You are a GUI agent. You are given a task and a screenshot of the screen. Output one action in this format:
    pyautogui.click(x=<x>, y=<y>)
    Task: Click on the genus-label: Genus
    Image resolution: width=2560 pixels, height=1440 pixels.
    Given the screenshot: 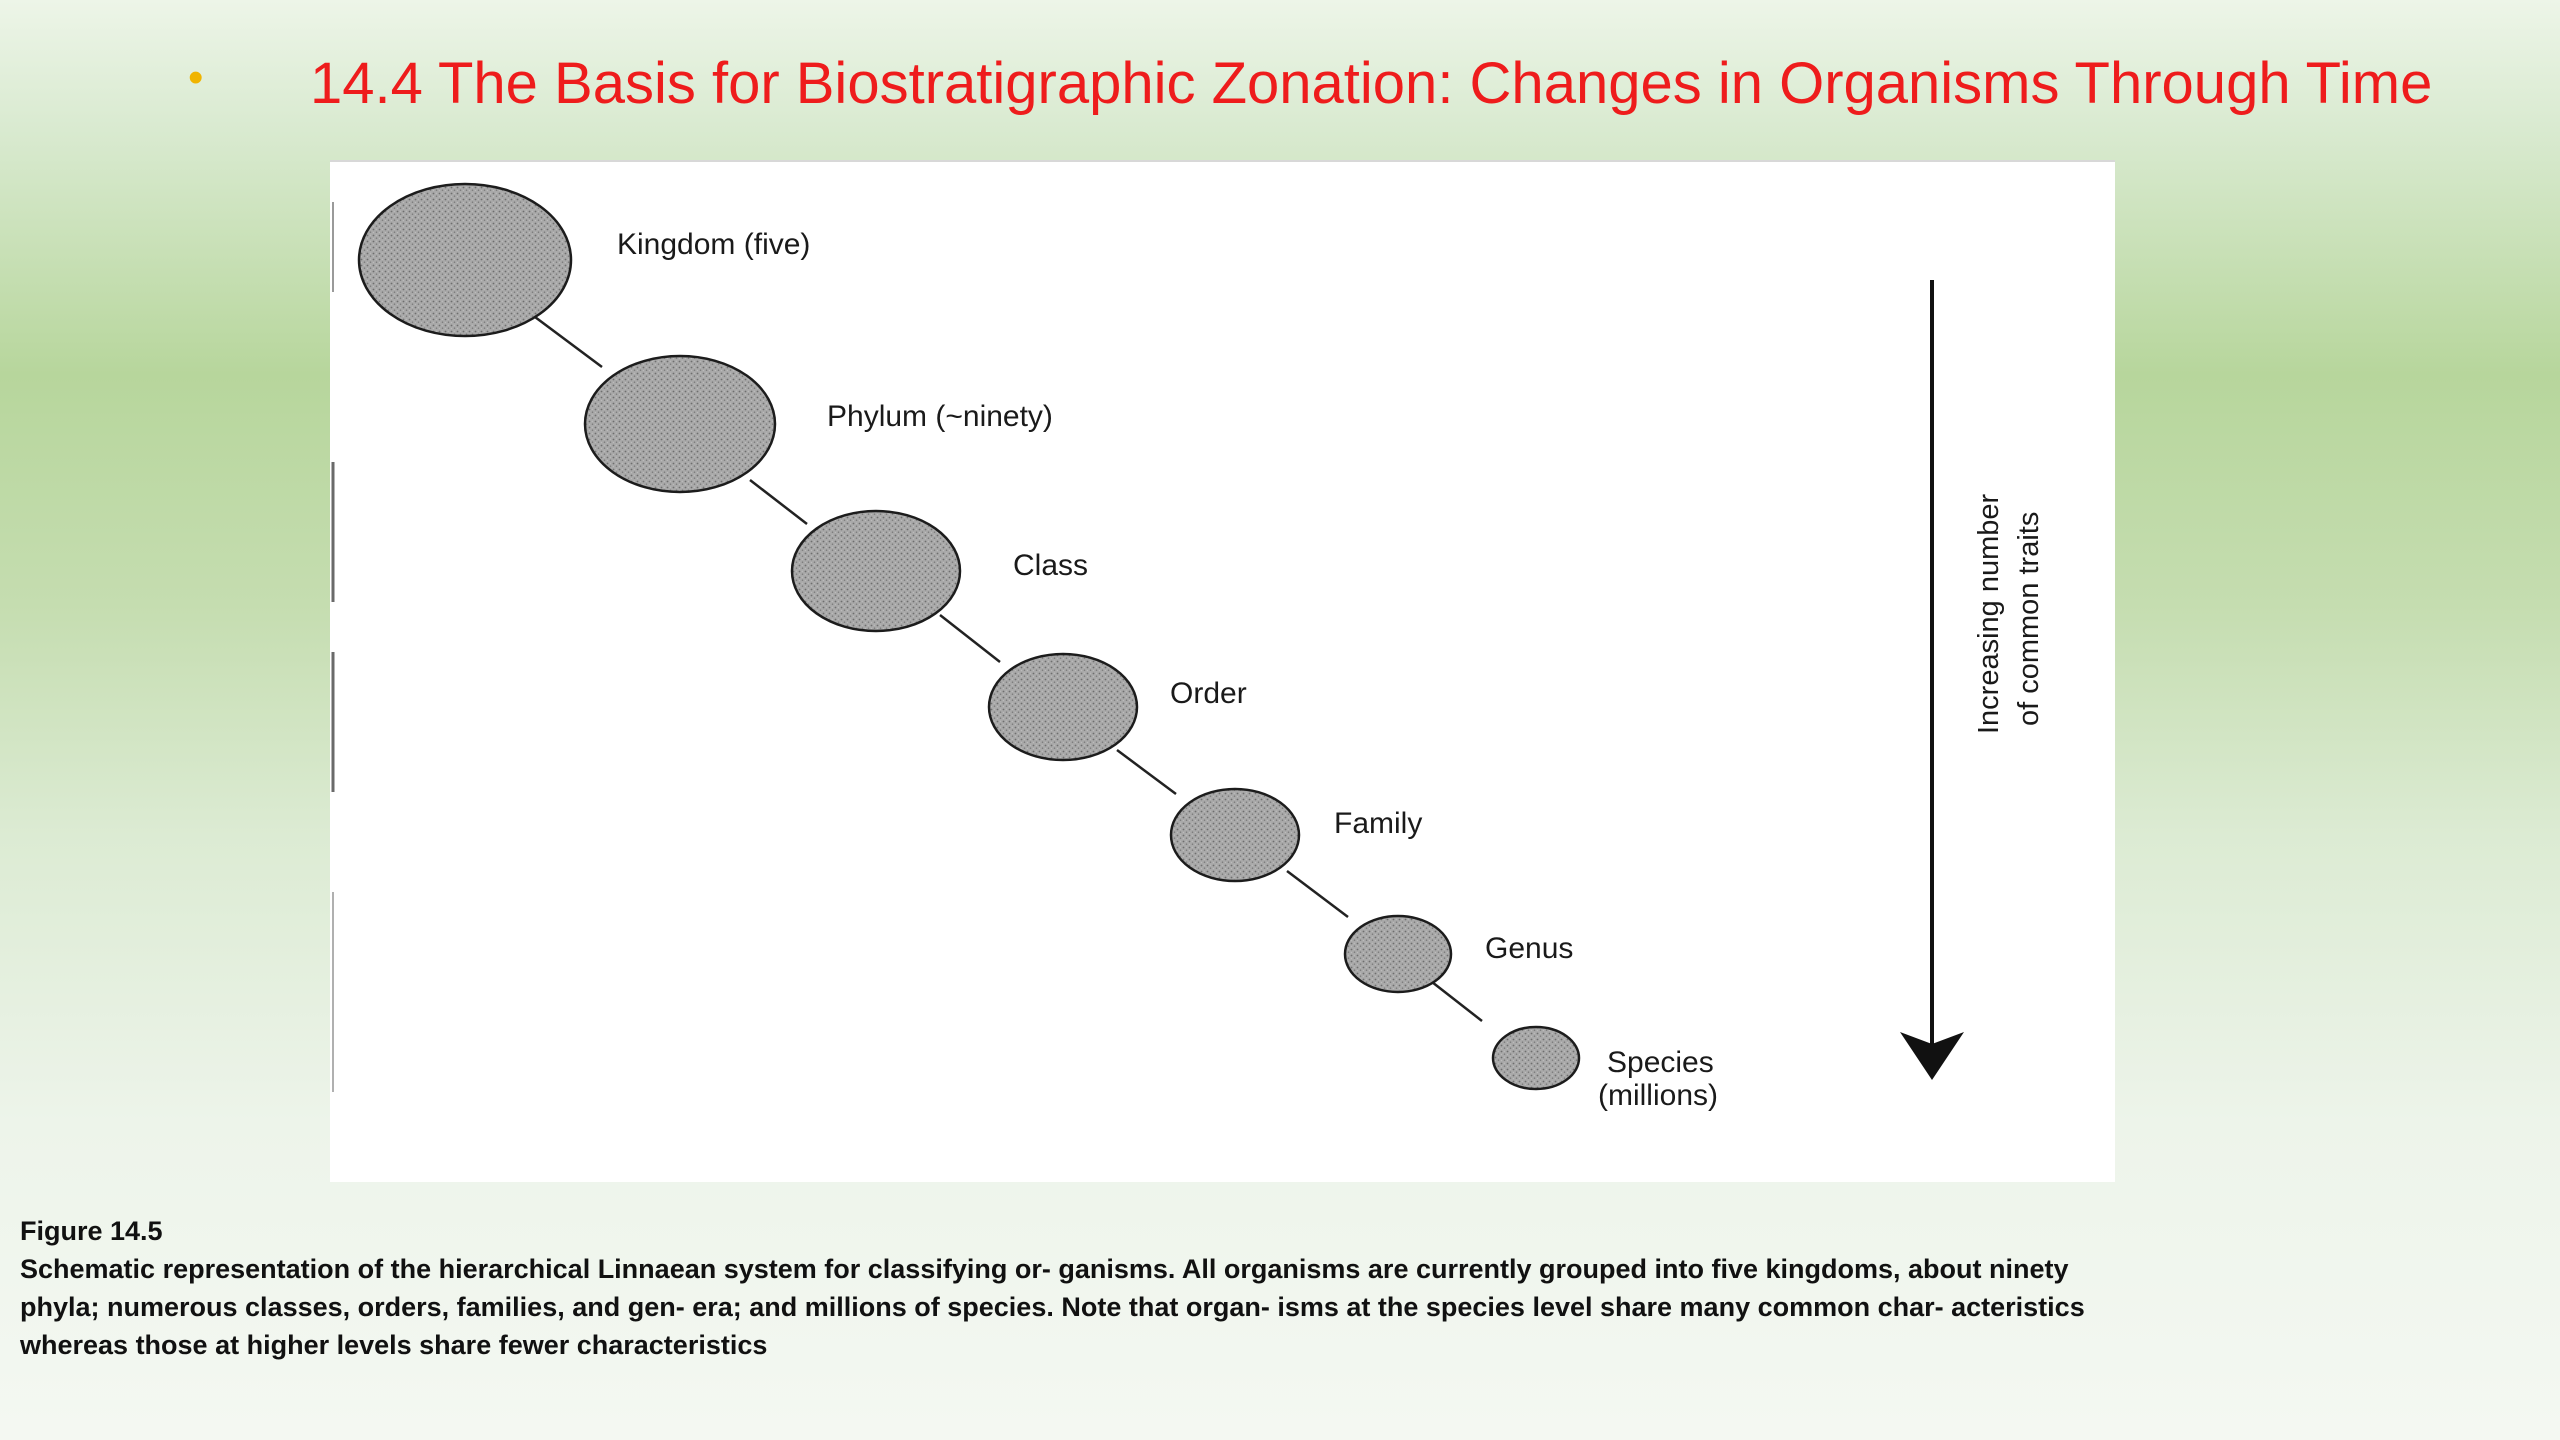 What is the action you would take?
    pyautogui.click(x=1529, y=948)
    